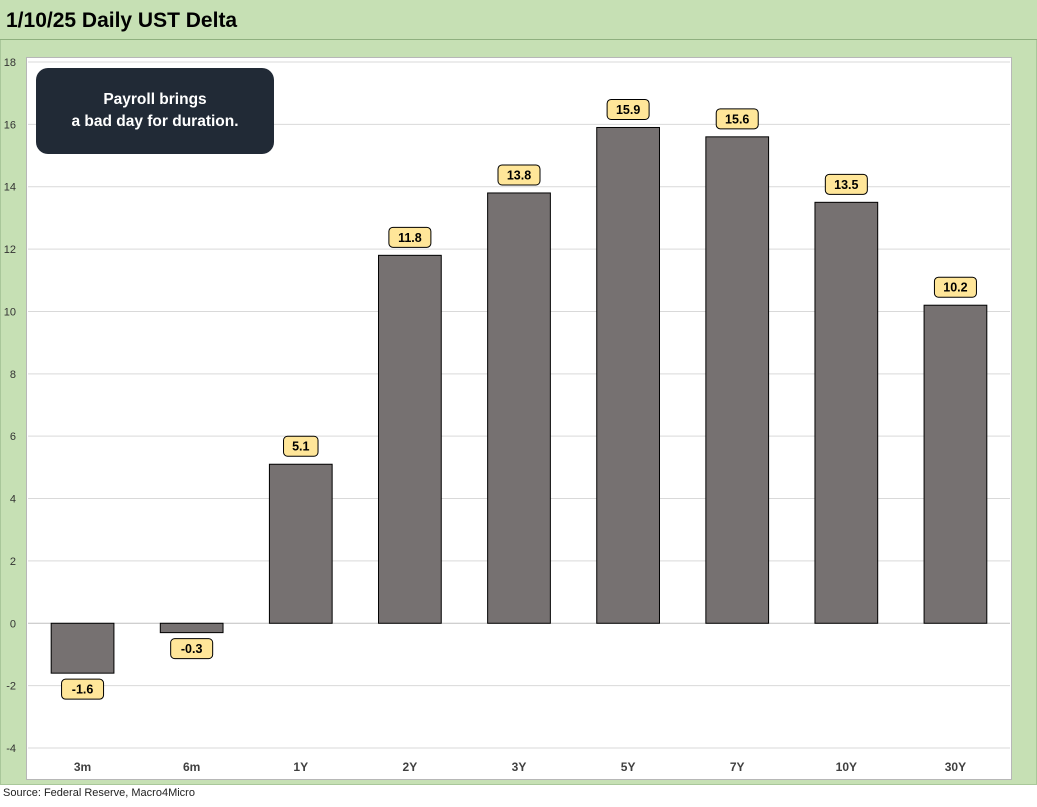 This screenshot has width=1037, height=807. I want to click on data-label: 15.9, so click(628, 110).